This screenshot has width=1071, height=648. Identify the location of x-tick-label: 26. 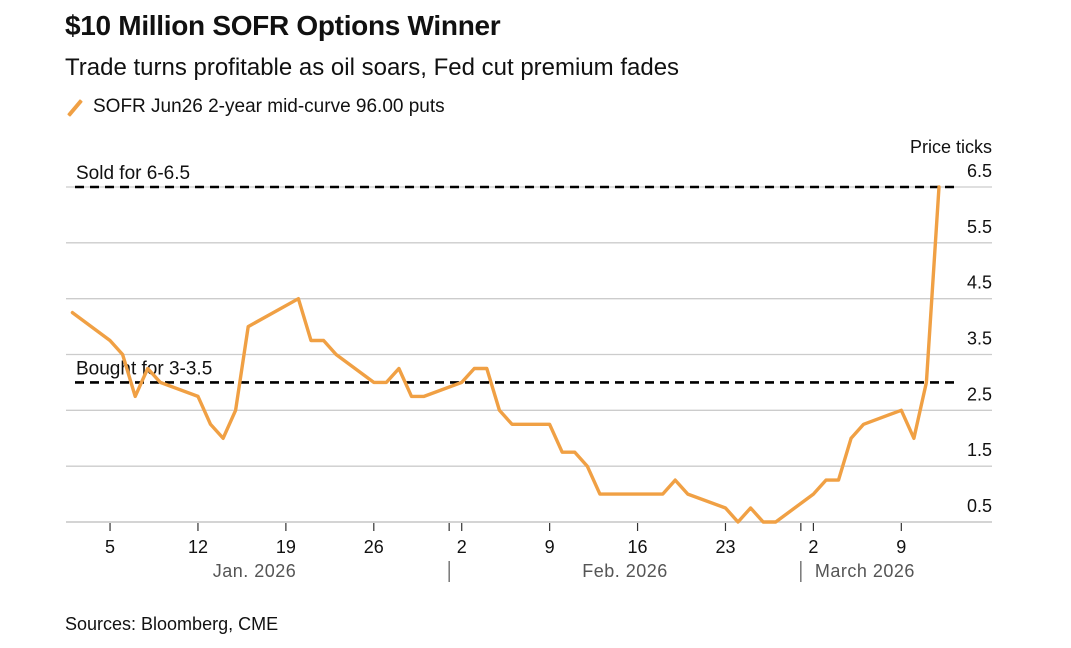
(374, 547).